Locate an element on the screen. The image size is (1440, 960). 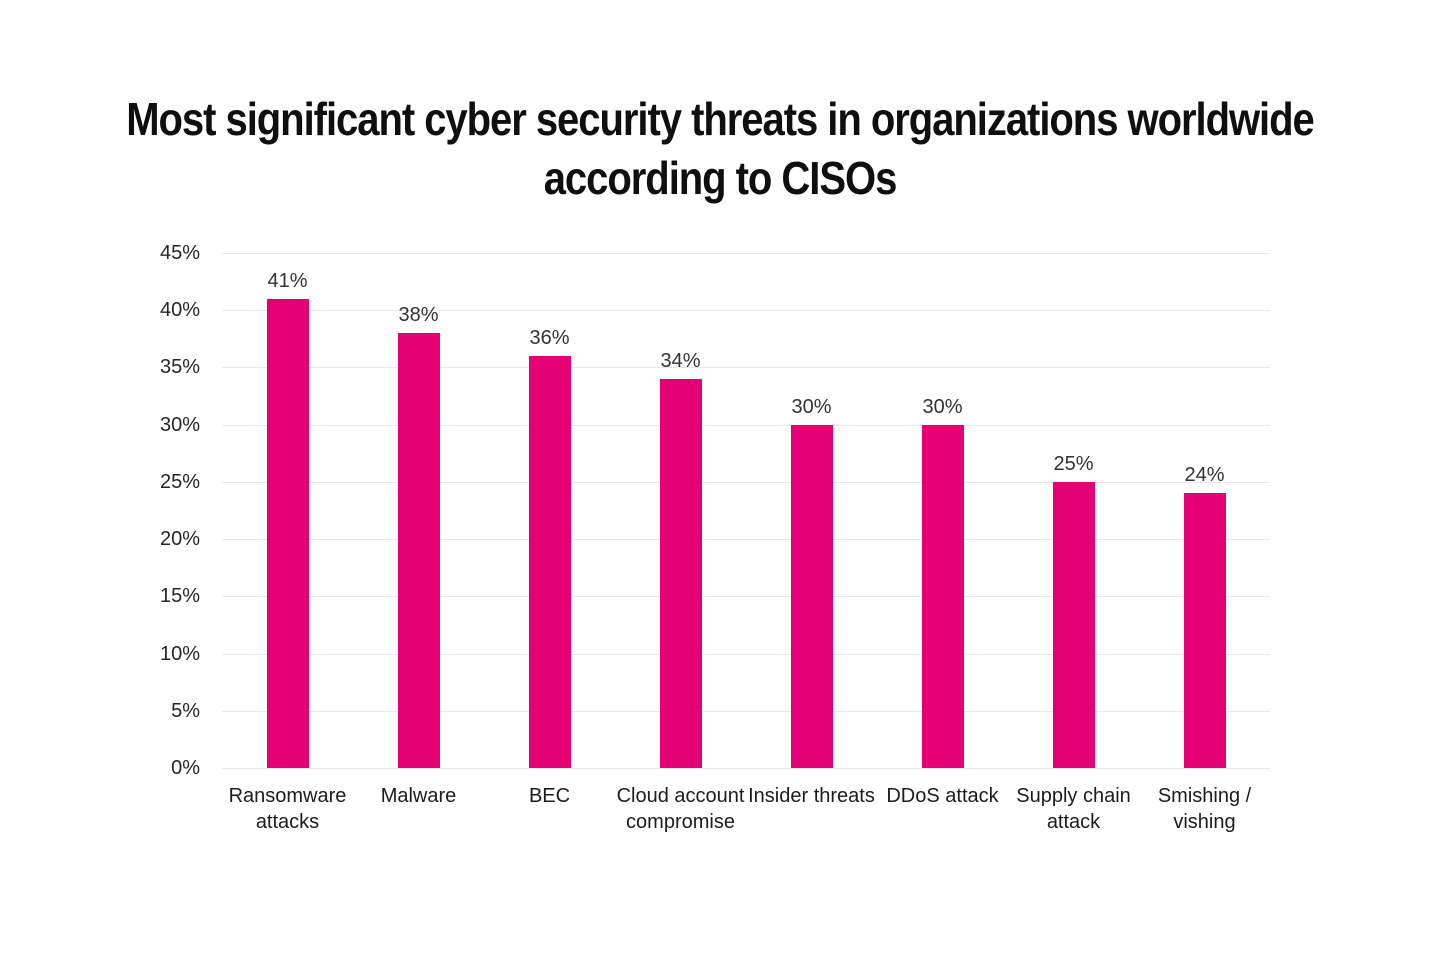
bar-value-label-bec: 36% is located at coordinates (549, 338).